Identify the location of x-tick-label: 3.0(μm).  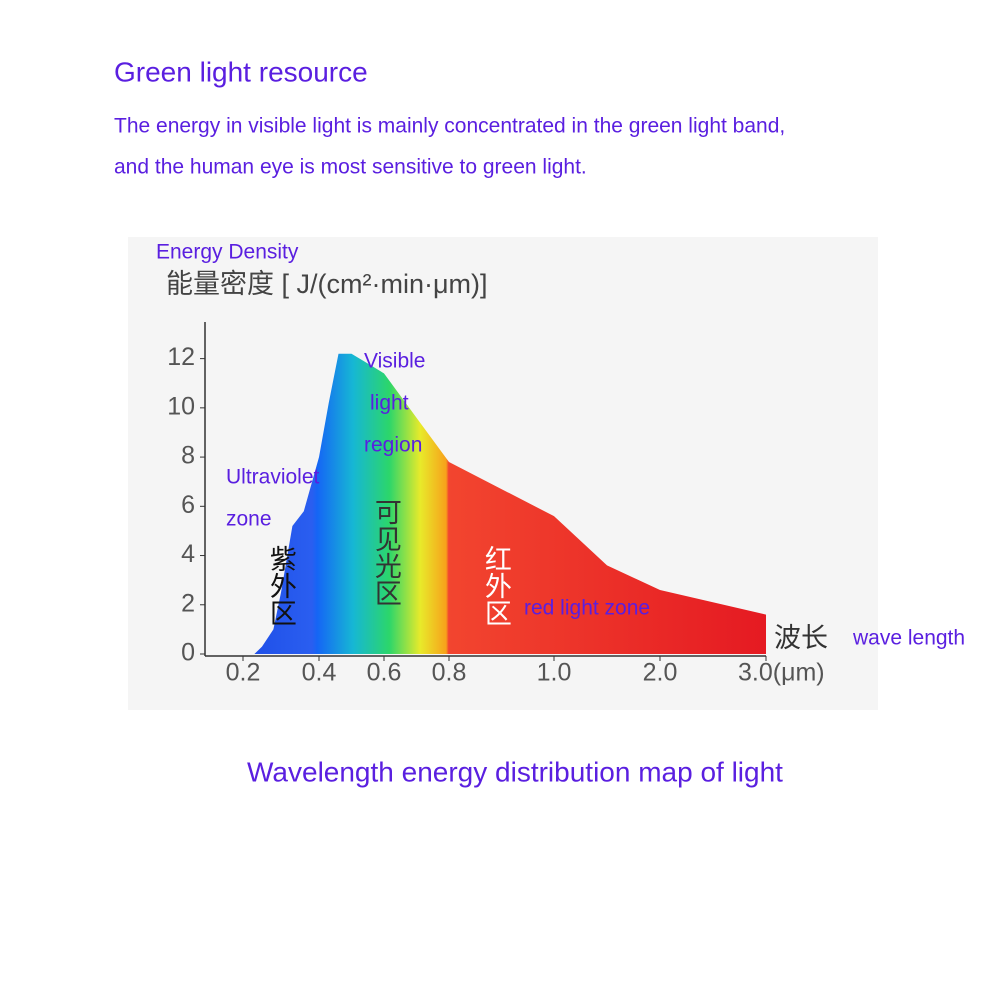
(781, 673).